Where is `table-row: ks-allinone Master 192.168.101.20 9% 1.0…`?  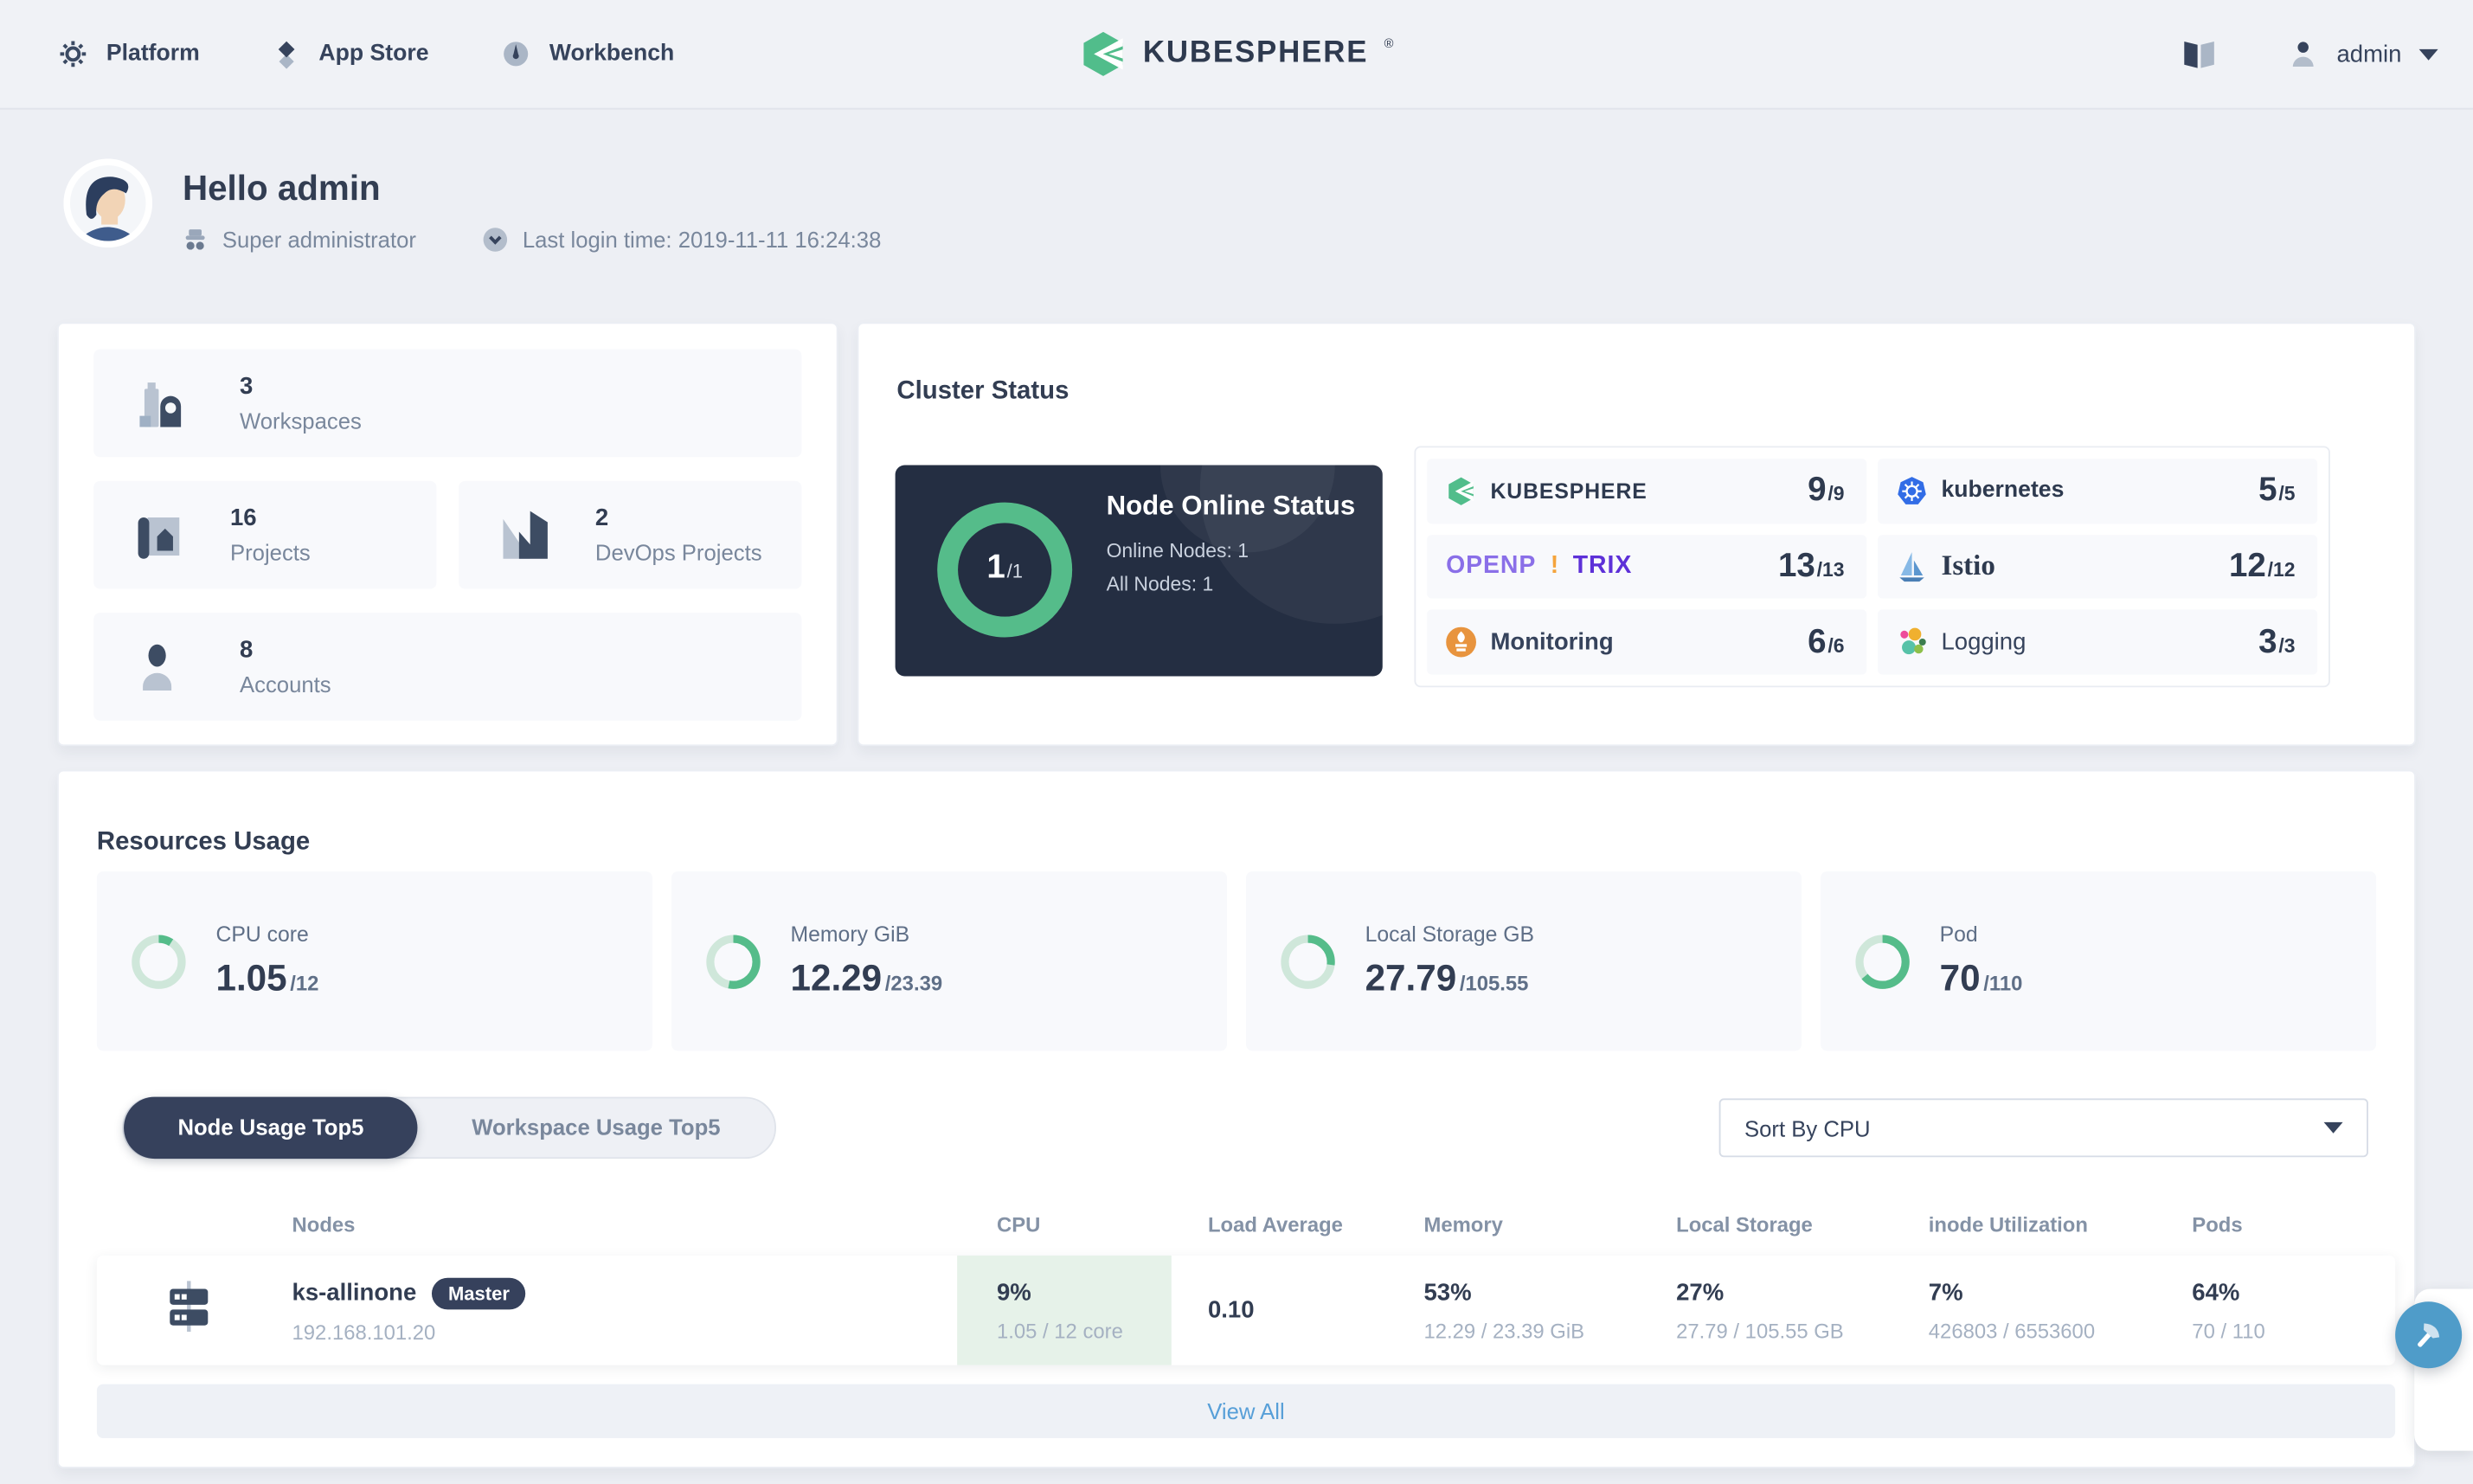 table-row: ks-allinone Master 192.168.101.20 9% 1.0… is located at coordinates (1246, 1311).